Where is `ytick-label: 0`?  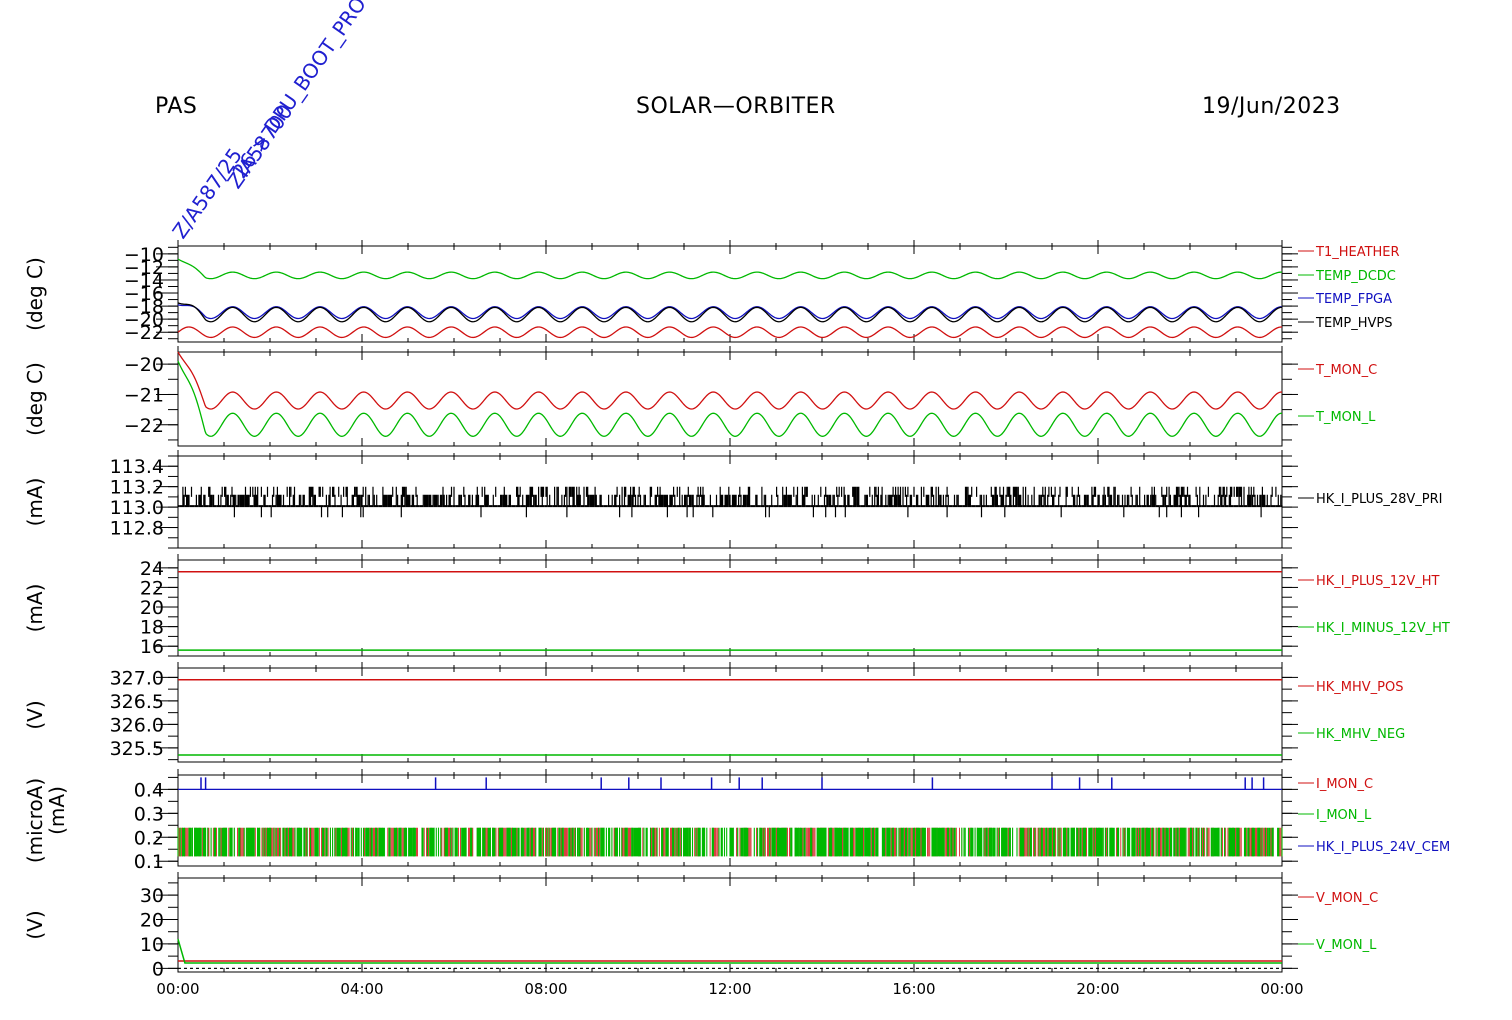 ytick-label: 0 is located at coordinates (158, 969).